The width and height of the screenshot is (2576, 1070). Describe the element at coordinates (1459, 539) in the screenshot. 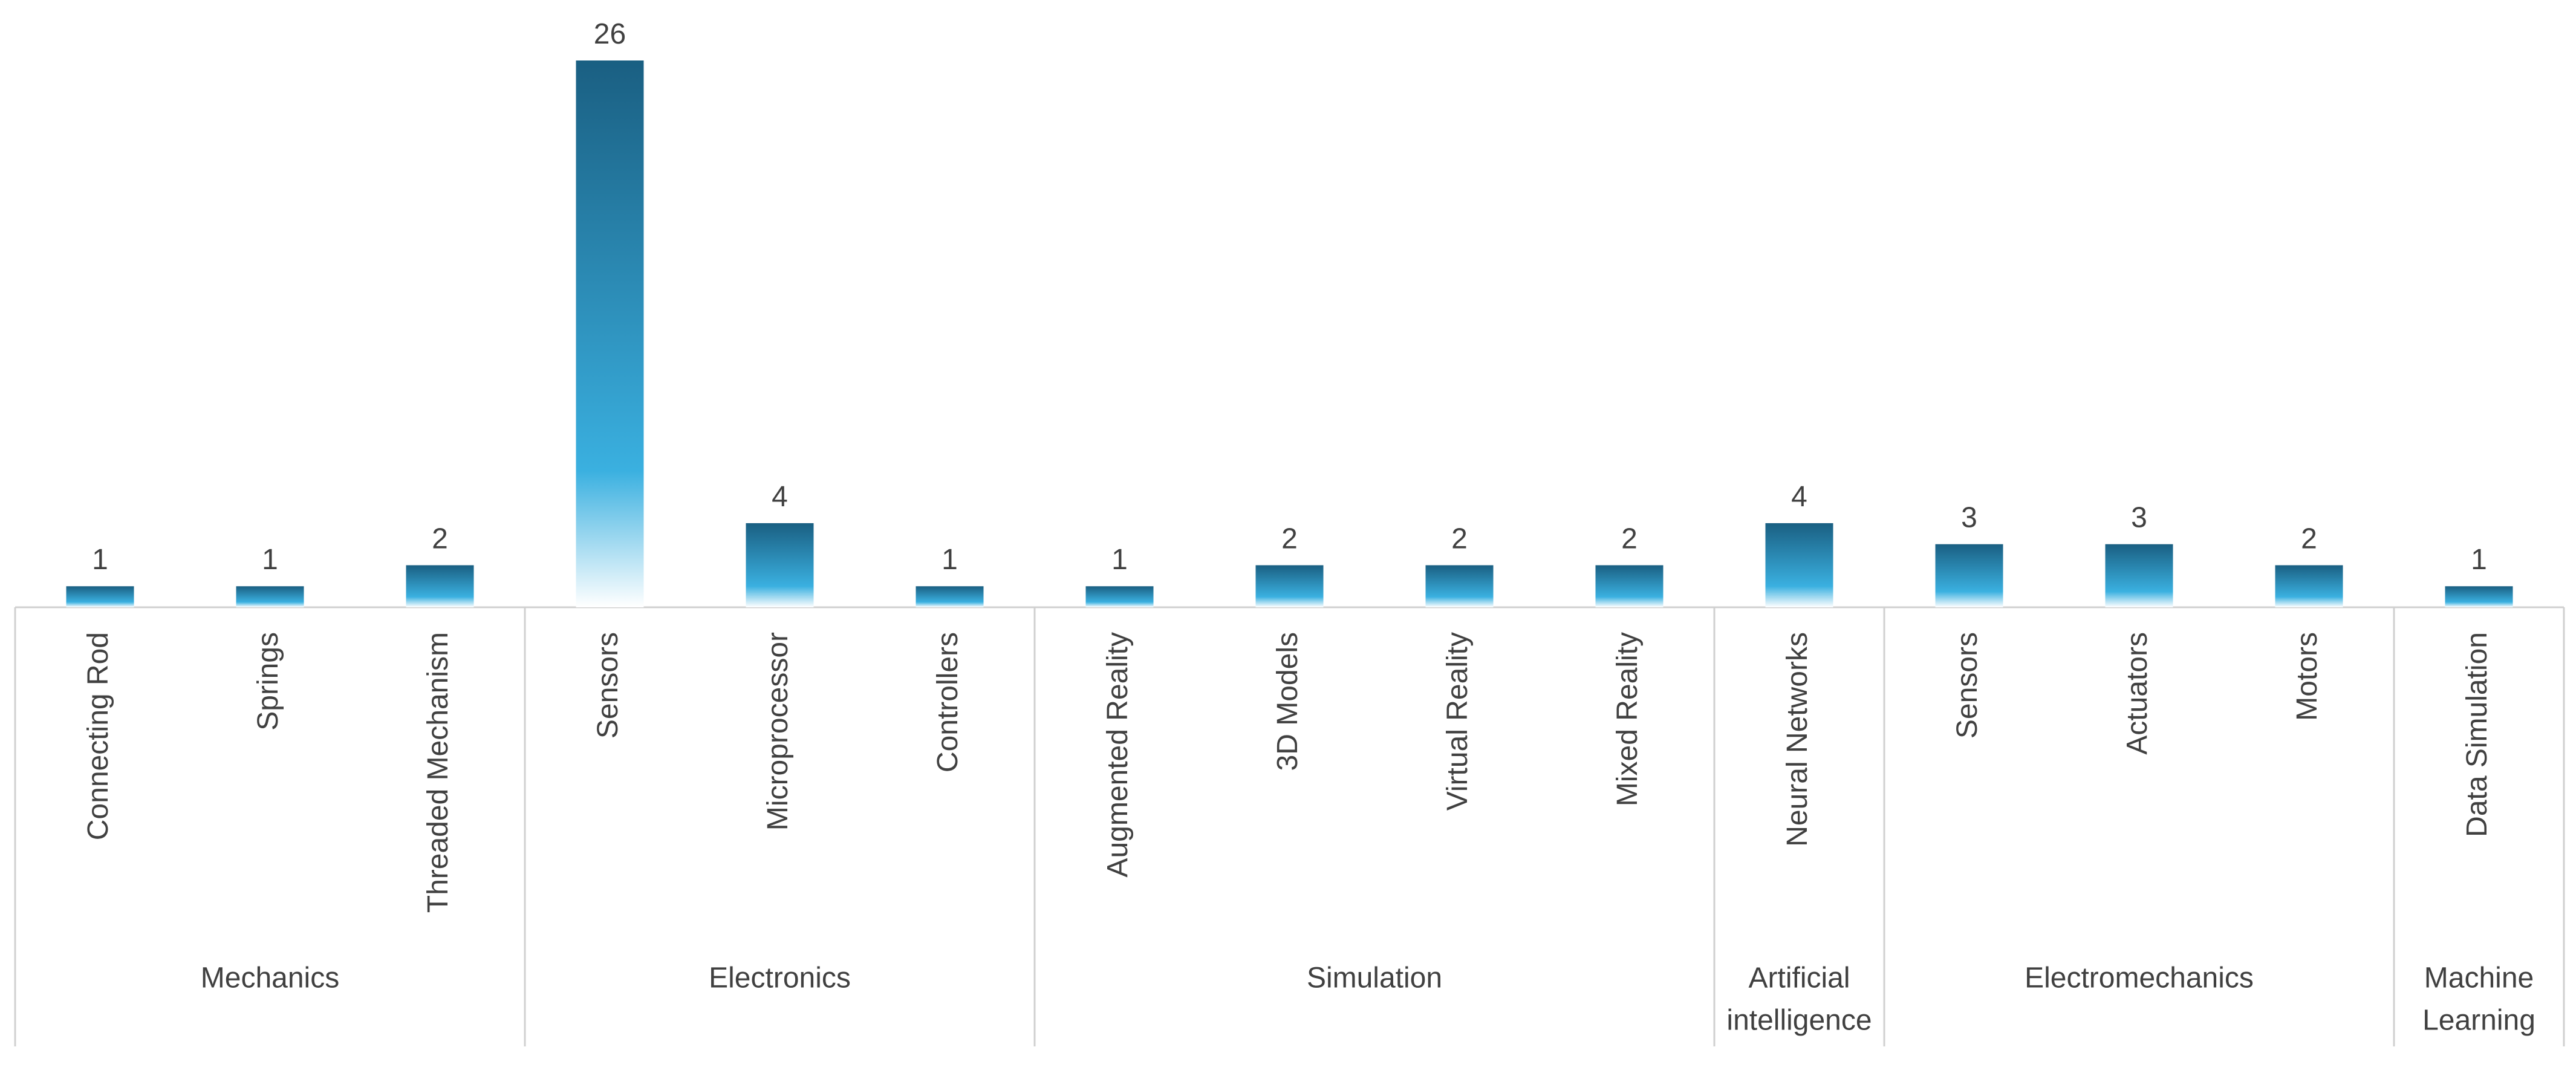

I see `value-label-9: 2` at that location.